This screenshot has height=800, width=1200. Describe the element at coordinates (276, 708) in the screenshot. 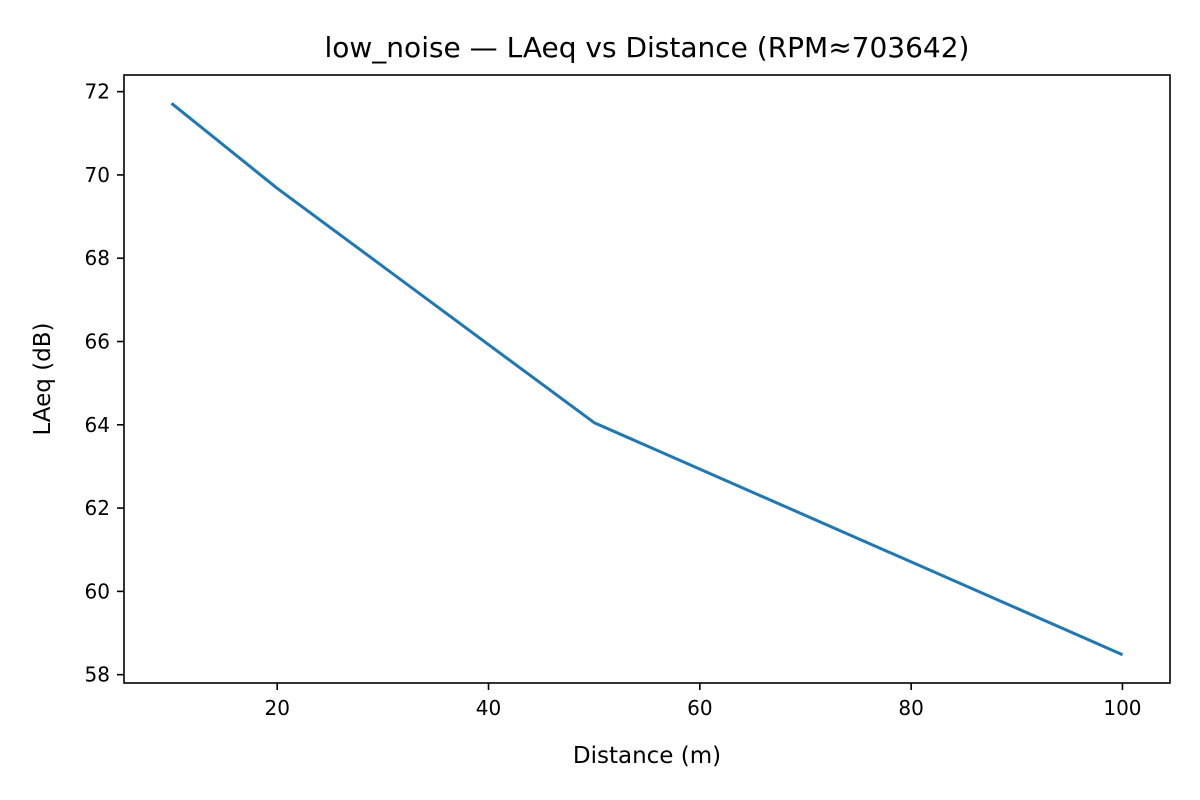

I see `x-tick-label: 20` at that location.